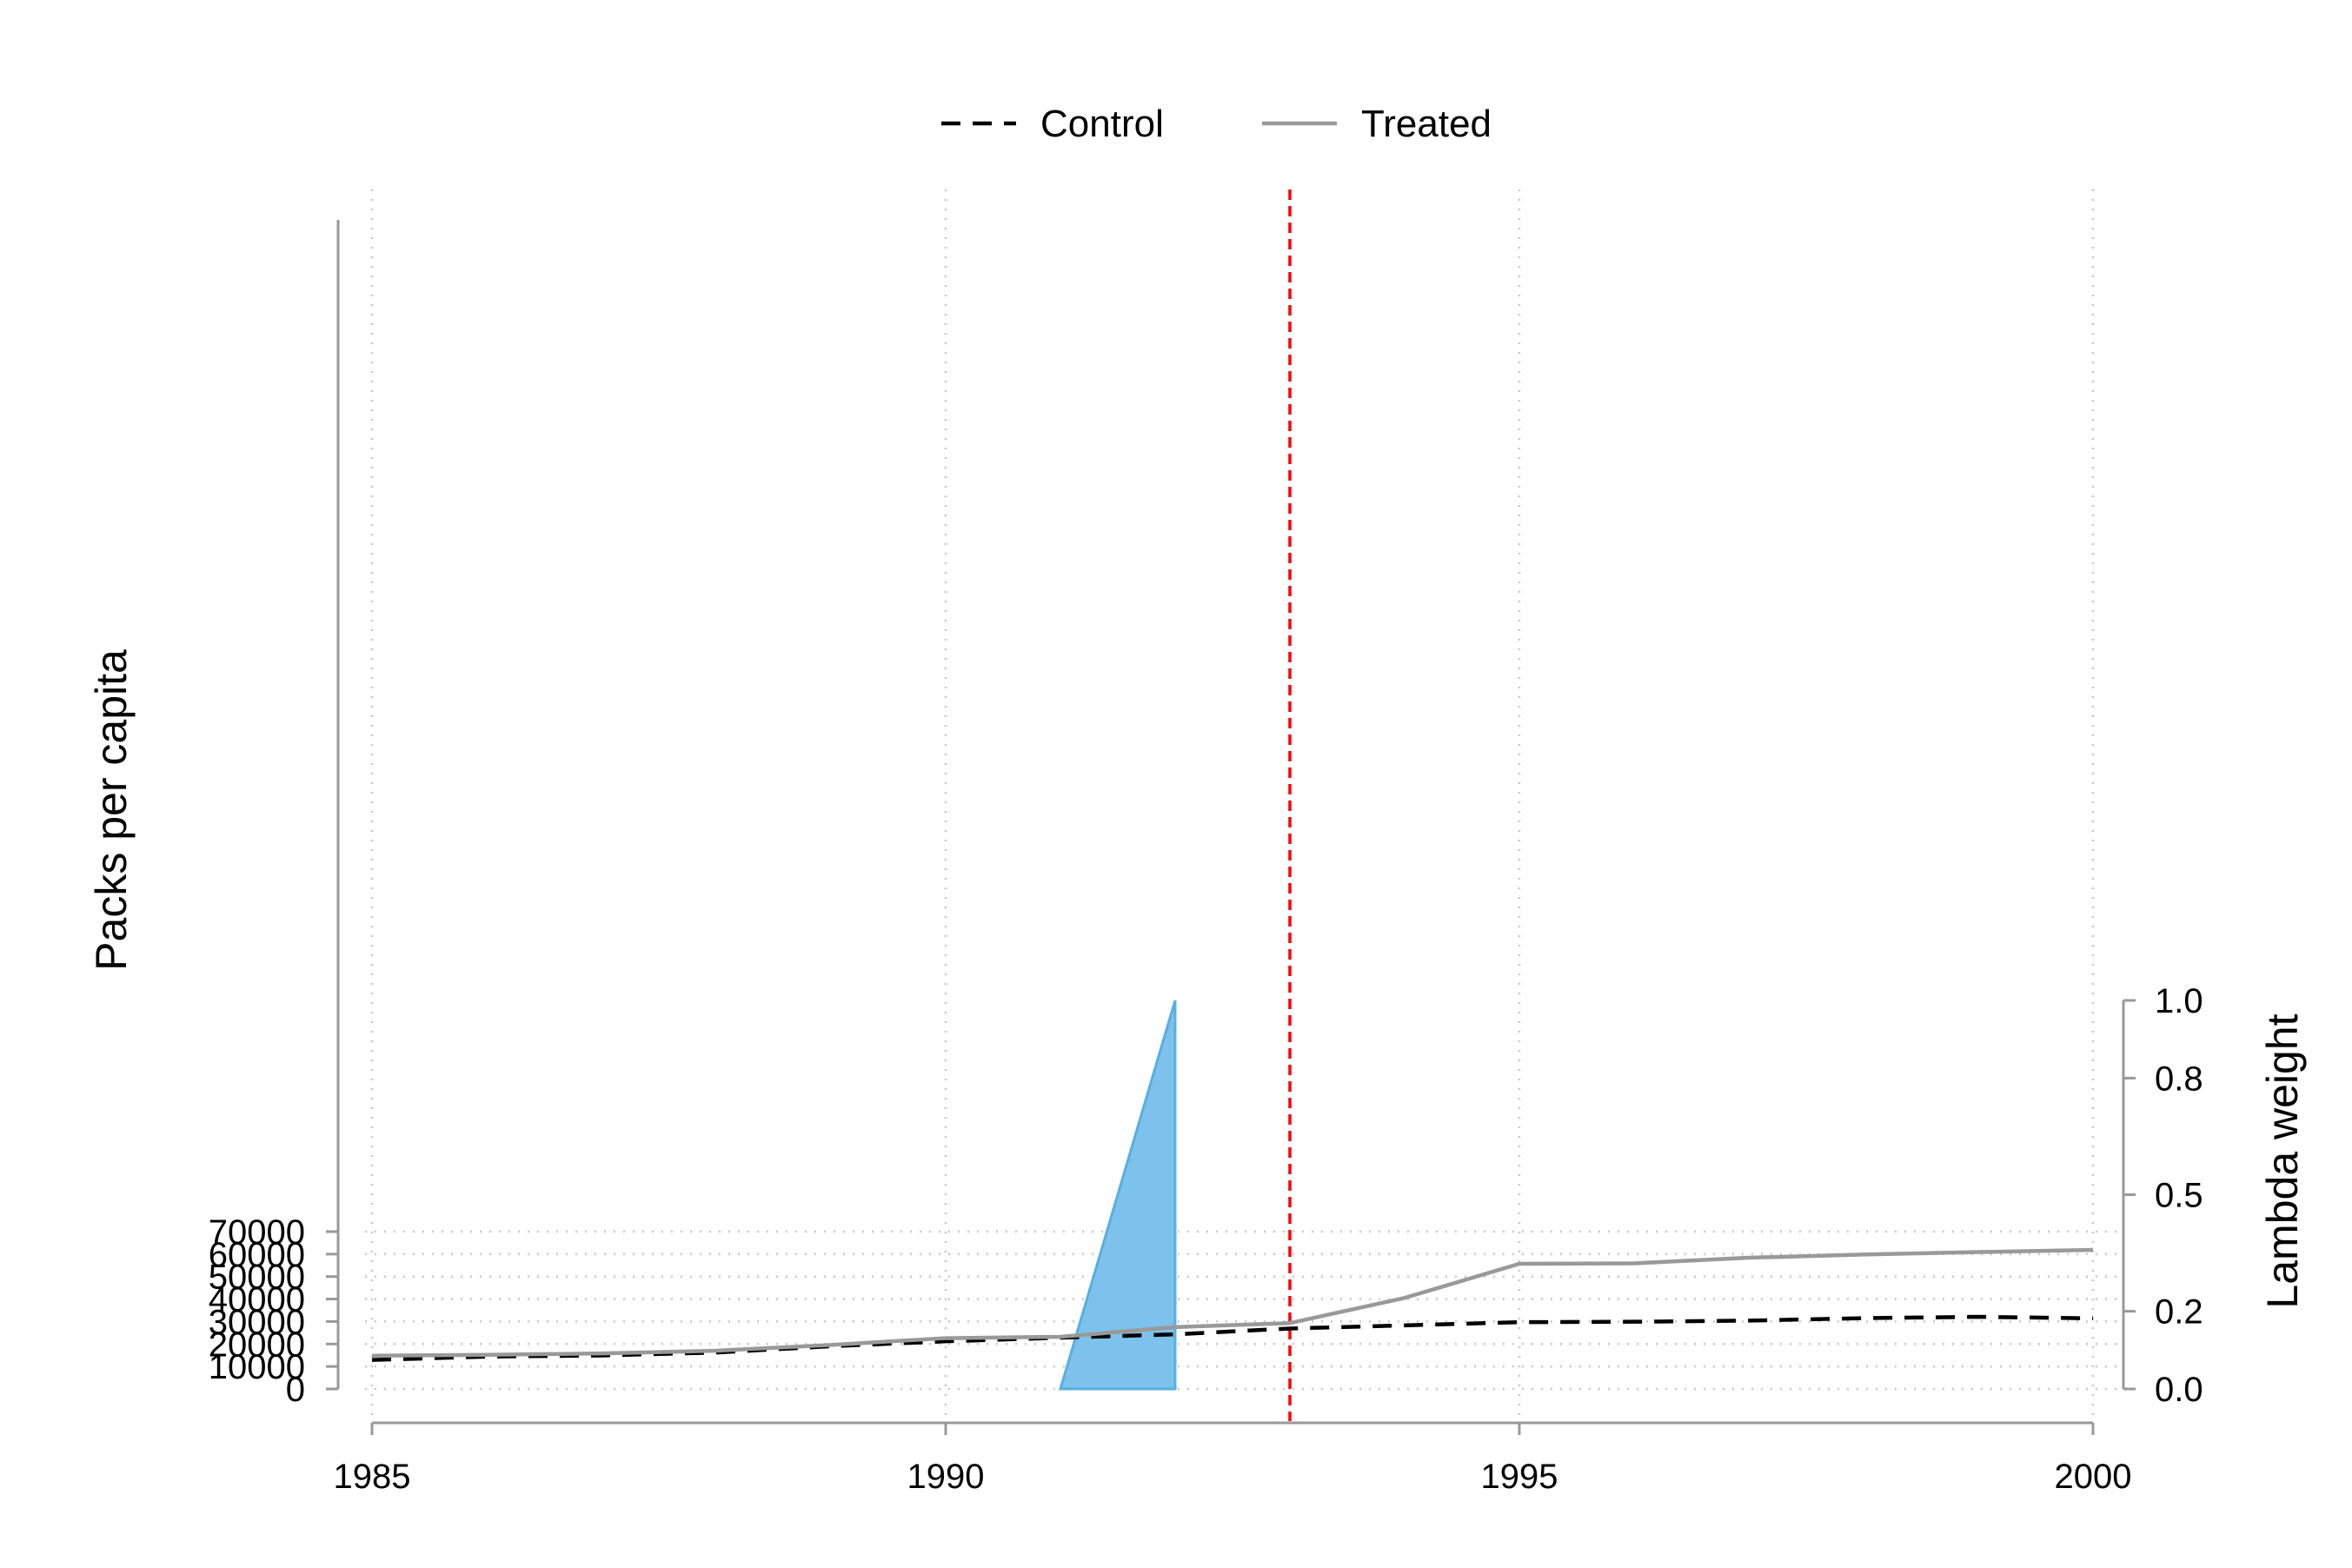  I want to click on y-tick-label: 20000, so click(257, 1344).